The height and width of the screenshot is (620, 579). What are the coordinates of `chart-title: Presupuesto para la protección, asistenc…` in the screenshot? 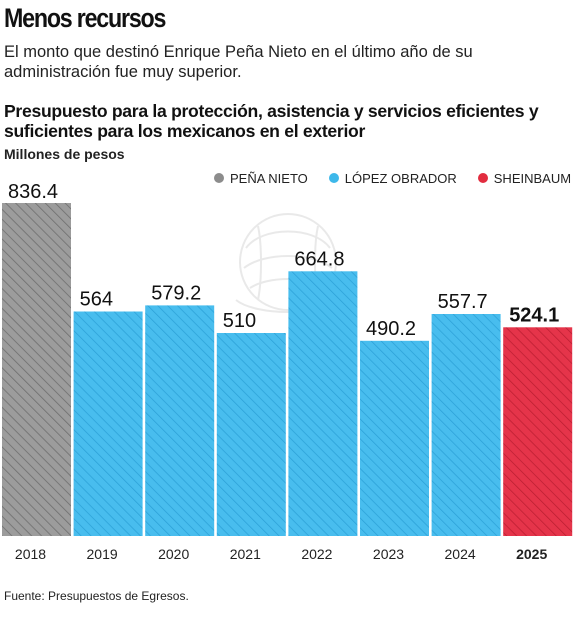 It's located at (271, 121).